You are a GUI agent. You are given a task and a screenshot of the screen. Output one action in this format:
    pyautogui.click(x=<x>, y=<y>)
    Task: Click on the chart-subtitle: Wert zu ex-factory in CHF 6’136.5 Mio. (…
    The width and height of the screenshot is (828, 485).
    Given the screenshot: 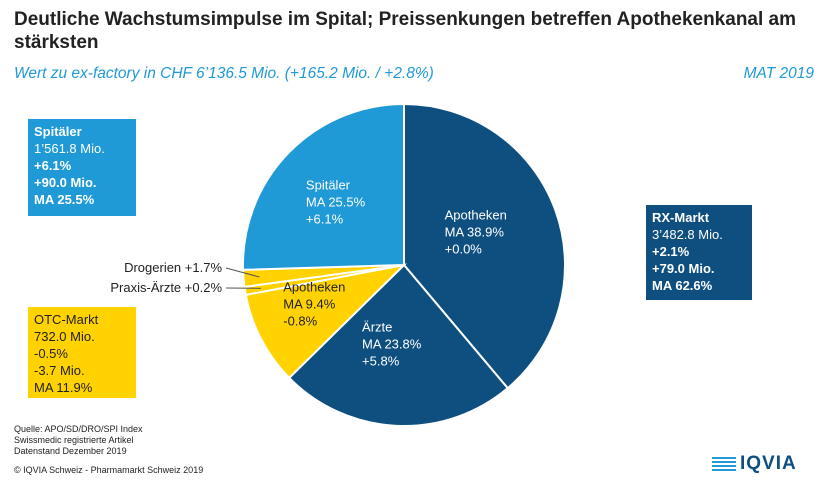 What is the action you would take?
    pyautogui.click(x=224, y=73)
    